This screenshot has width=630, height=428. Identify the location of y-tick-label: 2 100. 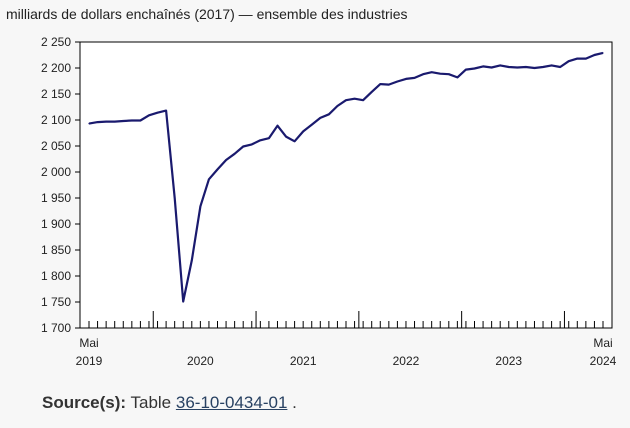
(56, 120).